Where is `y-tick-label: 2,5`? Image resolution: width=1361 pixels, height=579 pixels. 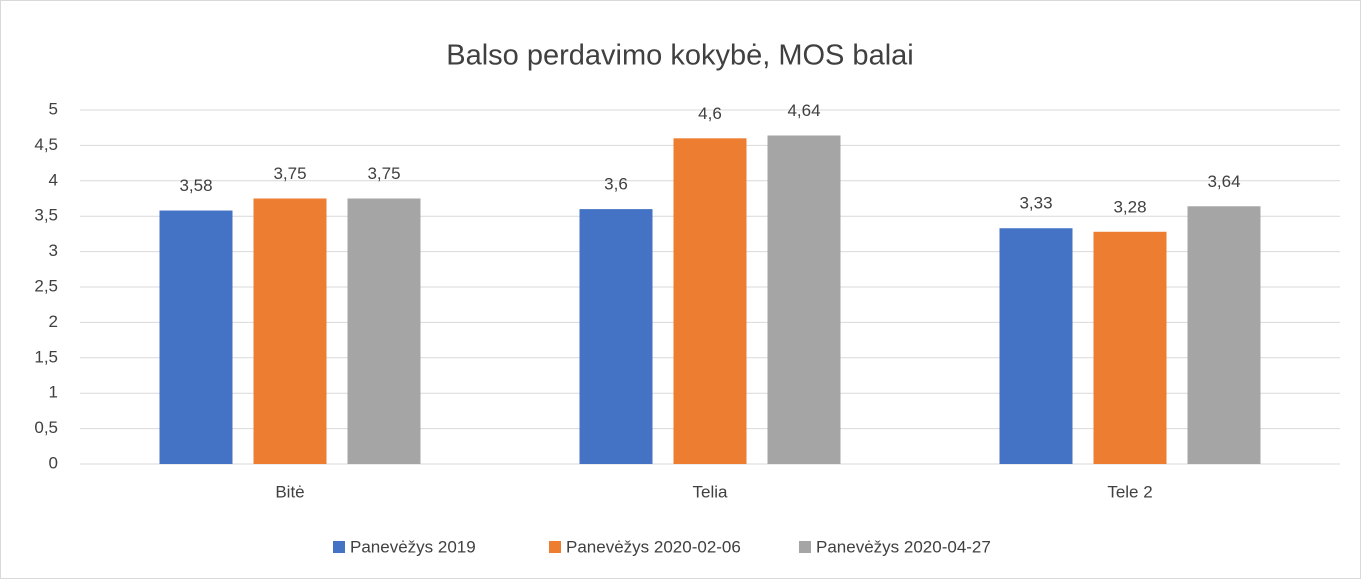 y-tick-label: 2,5 is located at coordinates (46, 285).